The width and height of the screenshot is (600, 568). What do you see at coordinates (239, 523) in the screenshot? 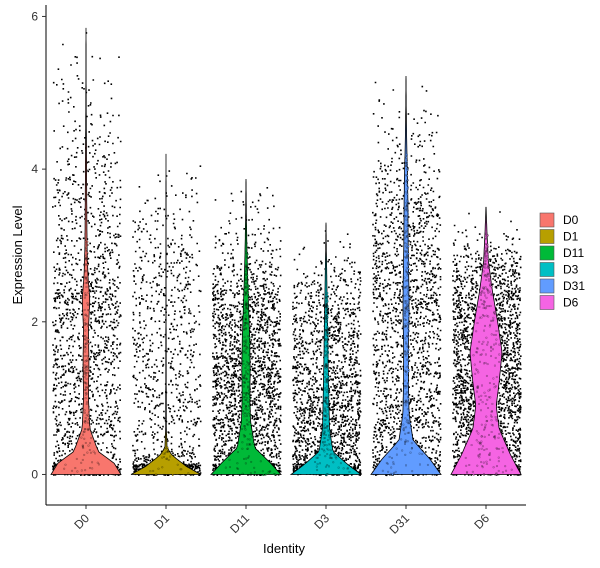
I see `x-tick-label-D11: D11` at bounding box center [239, 523].